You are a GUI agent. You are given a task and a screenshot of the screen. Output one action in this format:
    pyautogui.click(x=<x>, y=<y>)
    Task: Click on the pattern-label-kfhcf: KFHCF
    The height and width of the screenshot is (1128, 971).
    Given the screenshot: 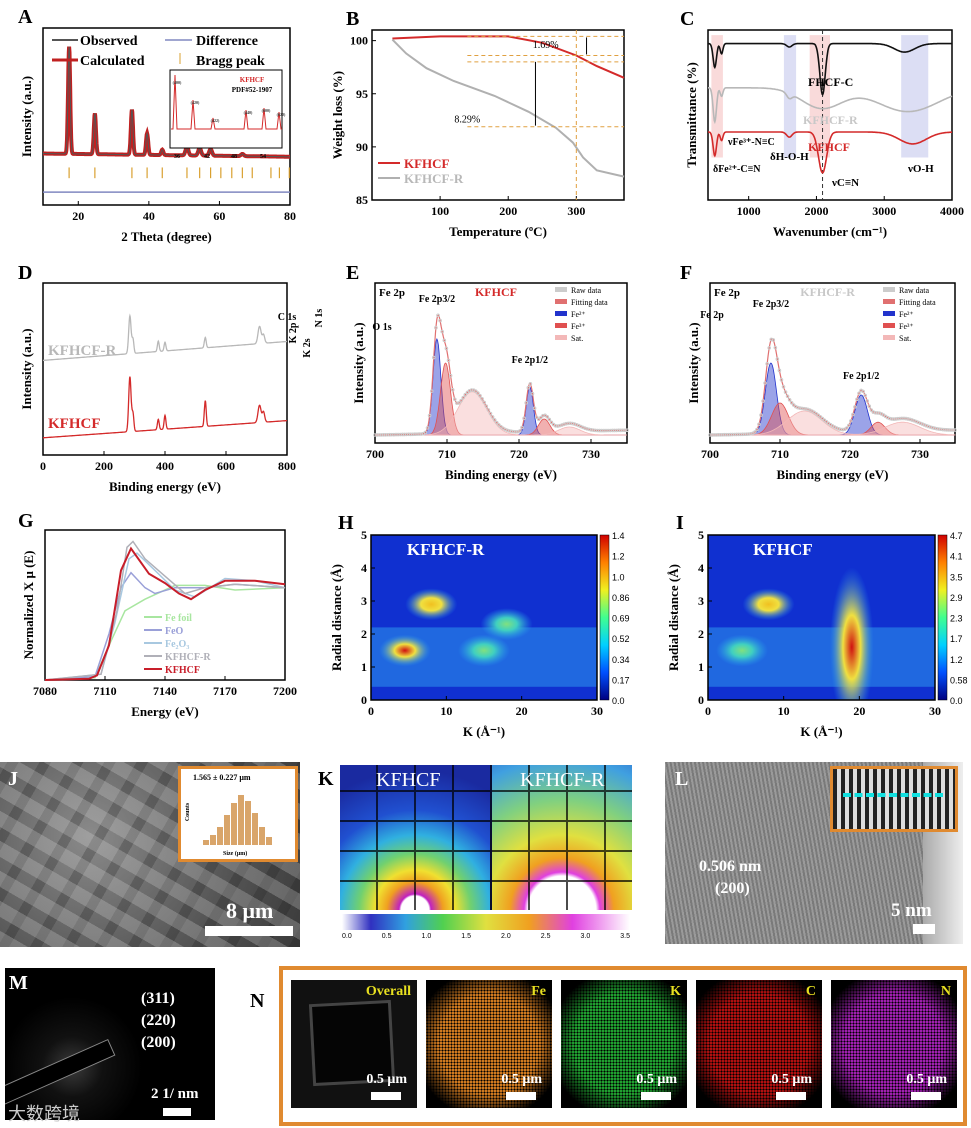 What is the action you would take?
    pyautogui.click(x=408, y=780)
    